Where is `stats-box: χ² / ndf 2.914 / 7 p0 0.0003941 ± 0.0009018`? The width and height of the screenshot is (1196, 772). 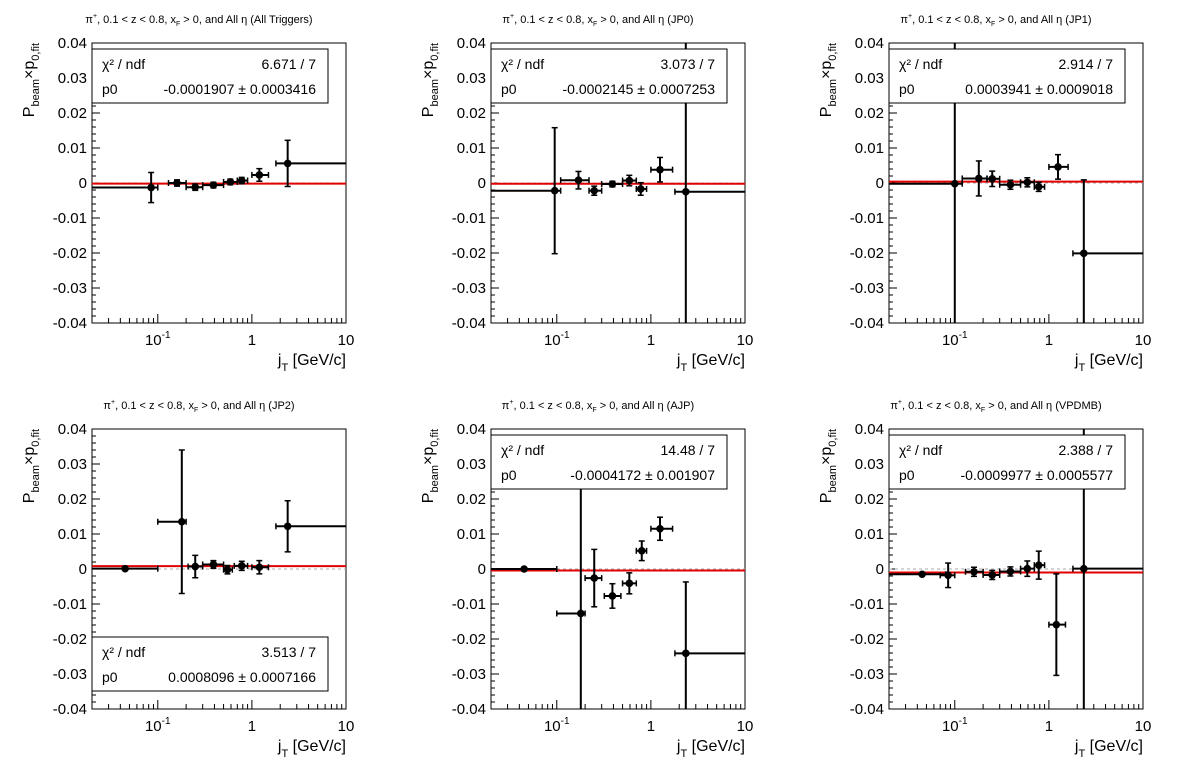 stats-box: χ² / ndf 2.914 / 7 p0 0.0003941 ± 0.0009018 is located at coordinates (1007, 76).